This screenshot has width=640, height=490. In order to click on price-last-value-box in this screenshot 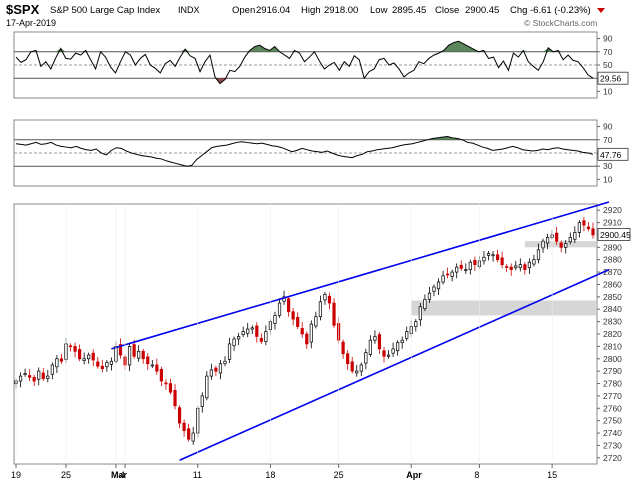, I will do `click(614, 234)`.